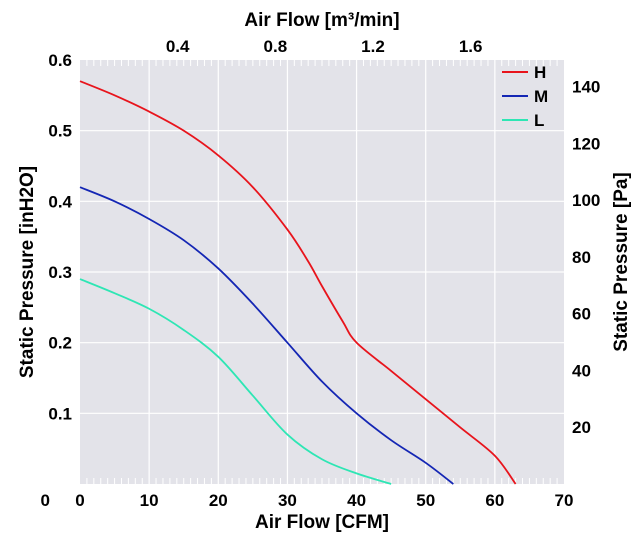 The width and height of the screenshot is (643, 533). I want to click on y2-axis-title: Static Pressure [Pa], so click(621, 262).